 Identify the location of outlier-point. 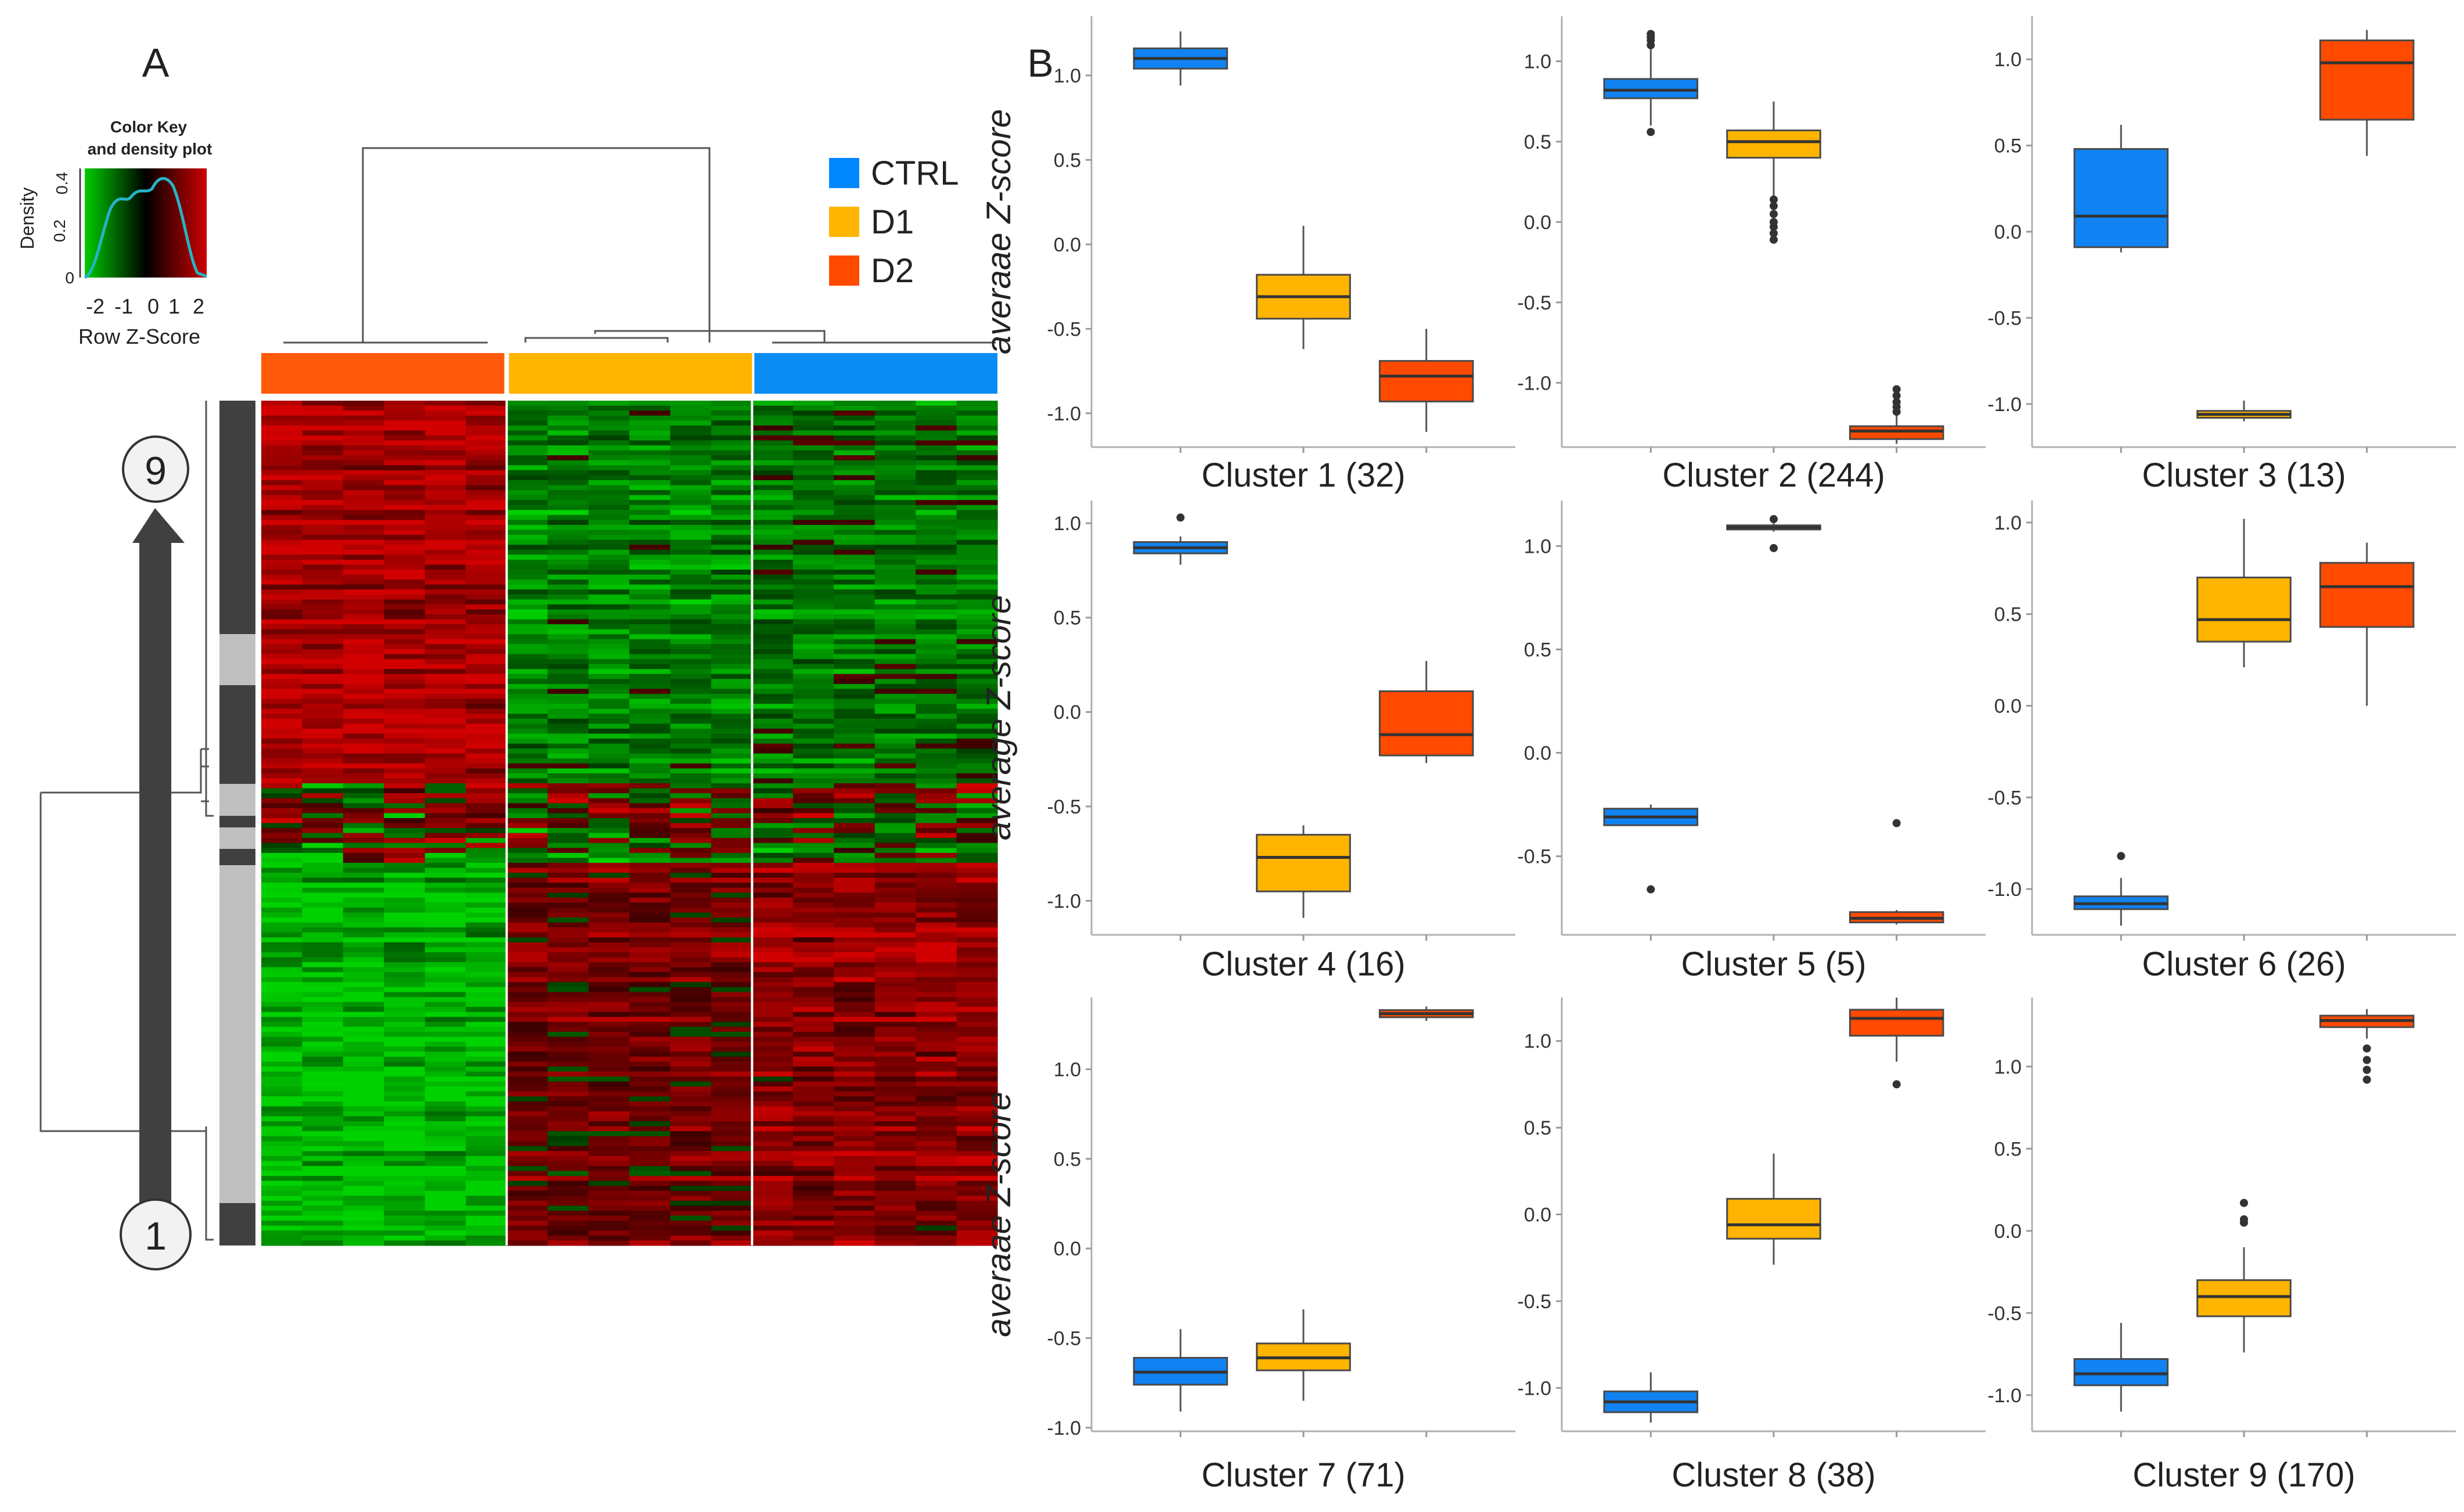
(2366, 1048).